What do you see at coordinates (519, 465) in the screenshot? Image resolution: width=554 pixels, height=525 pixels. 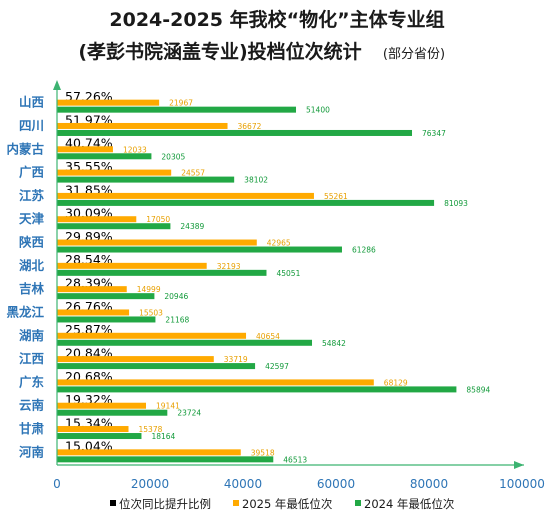 I see `x-axis-arrow` at bounding box center [519, 465].